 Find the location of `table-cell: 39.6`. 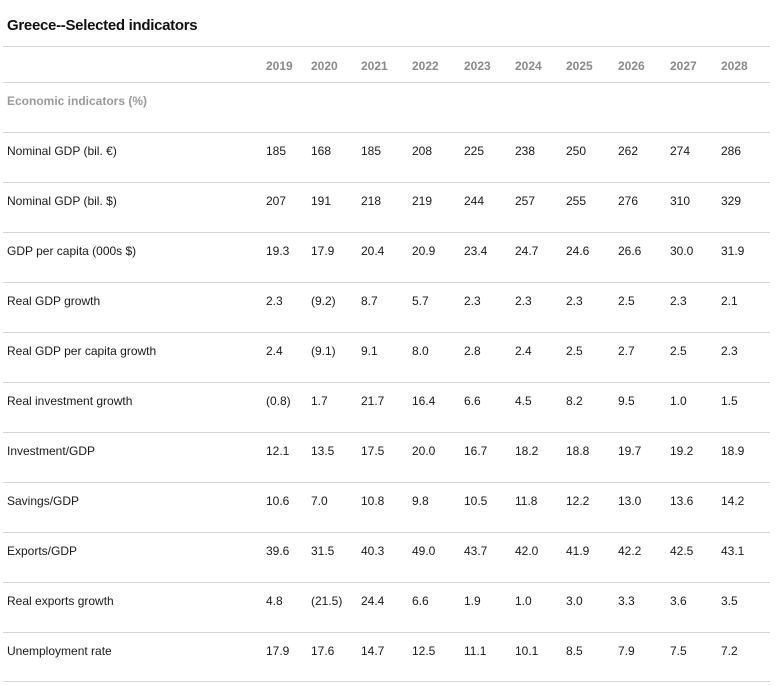

table-cell: 39.6 is located at coordinates (278, 551).